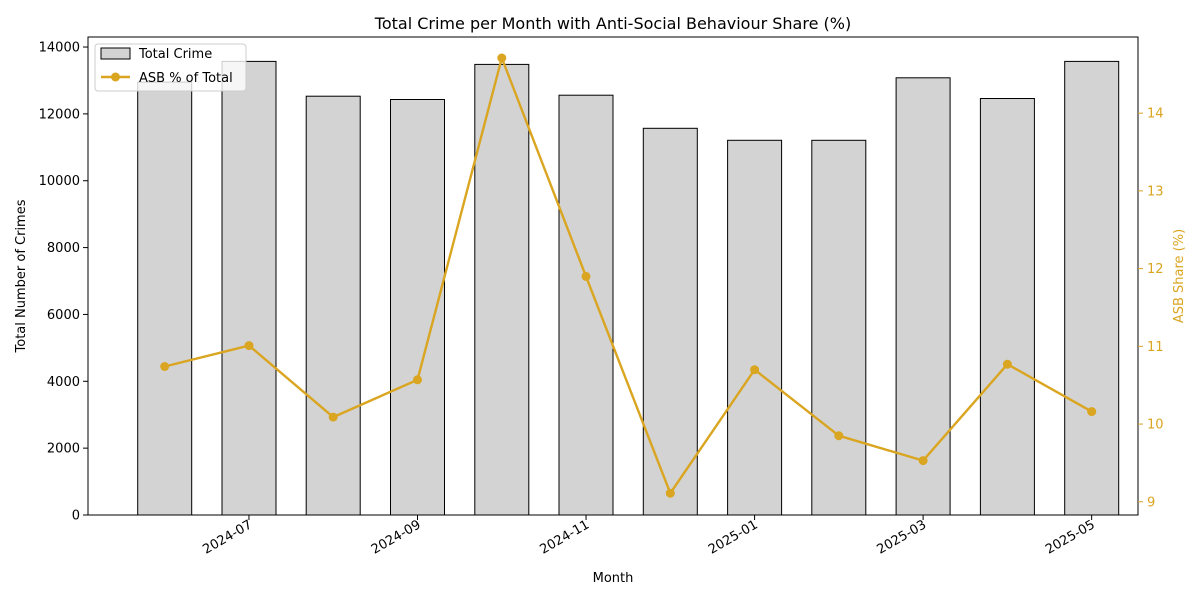 Image resolution: width=1200 pixels, height=604 pixels. Describe the element at coordinates (76, 516) in the screenshot. I see `y-left-tick-label: 0` at that location.